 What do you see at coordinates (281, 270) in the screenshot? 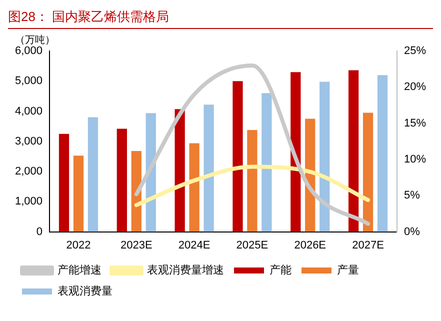
I see `legend-label: 产能` at bounding box center [281, 270].